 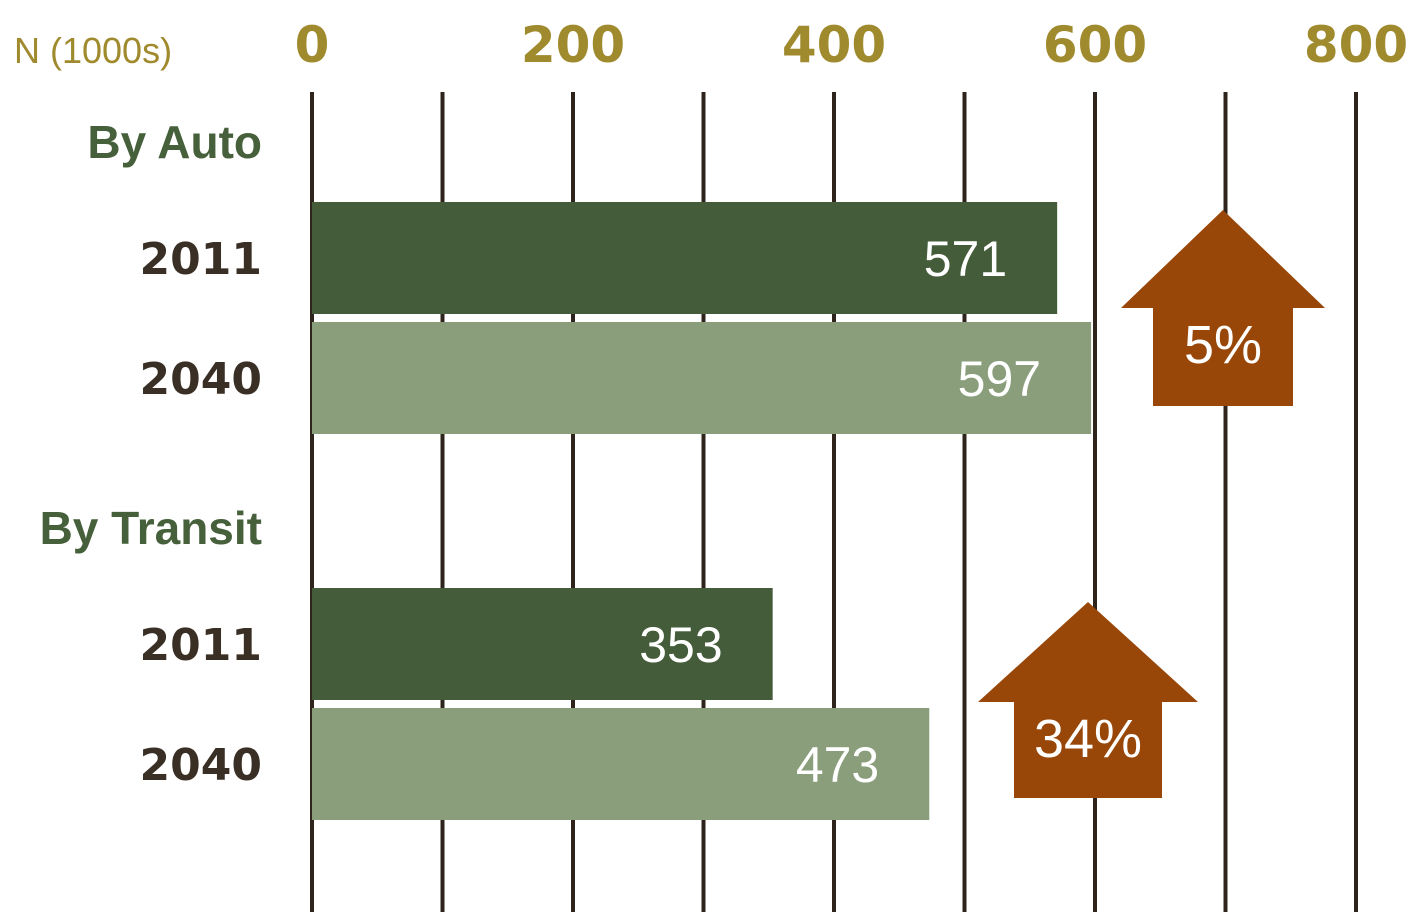 What do you see at coordinates (1356, 45) in the screenshot?
I see `x-tick-label: 800` at bounding box center [1356, 45].